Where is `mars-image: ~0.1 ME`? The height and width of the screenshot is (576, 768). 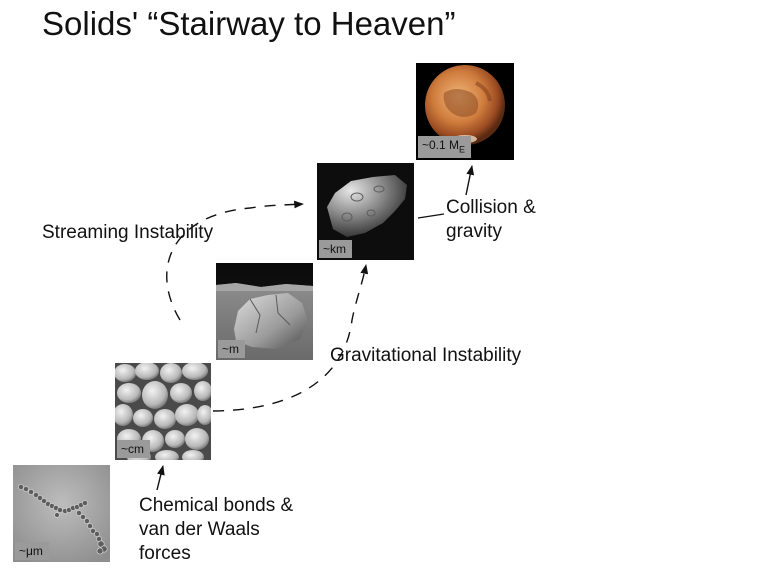 mars-image: ~0.1 ME is located at coordinates (465, 111).